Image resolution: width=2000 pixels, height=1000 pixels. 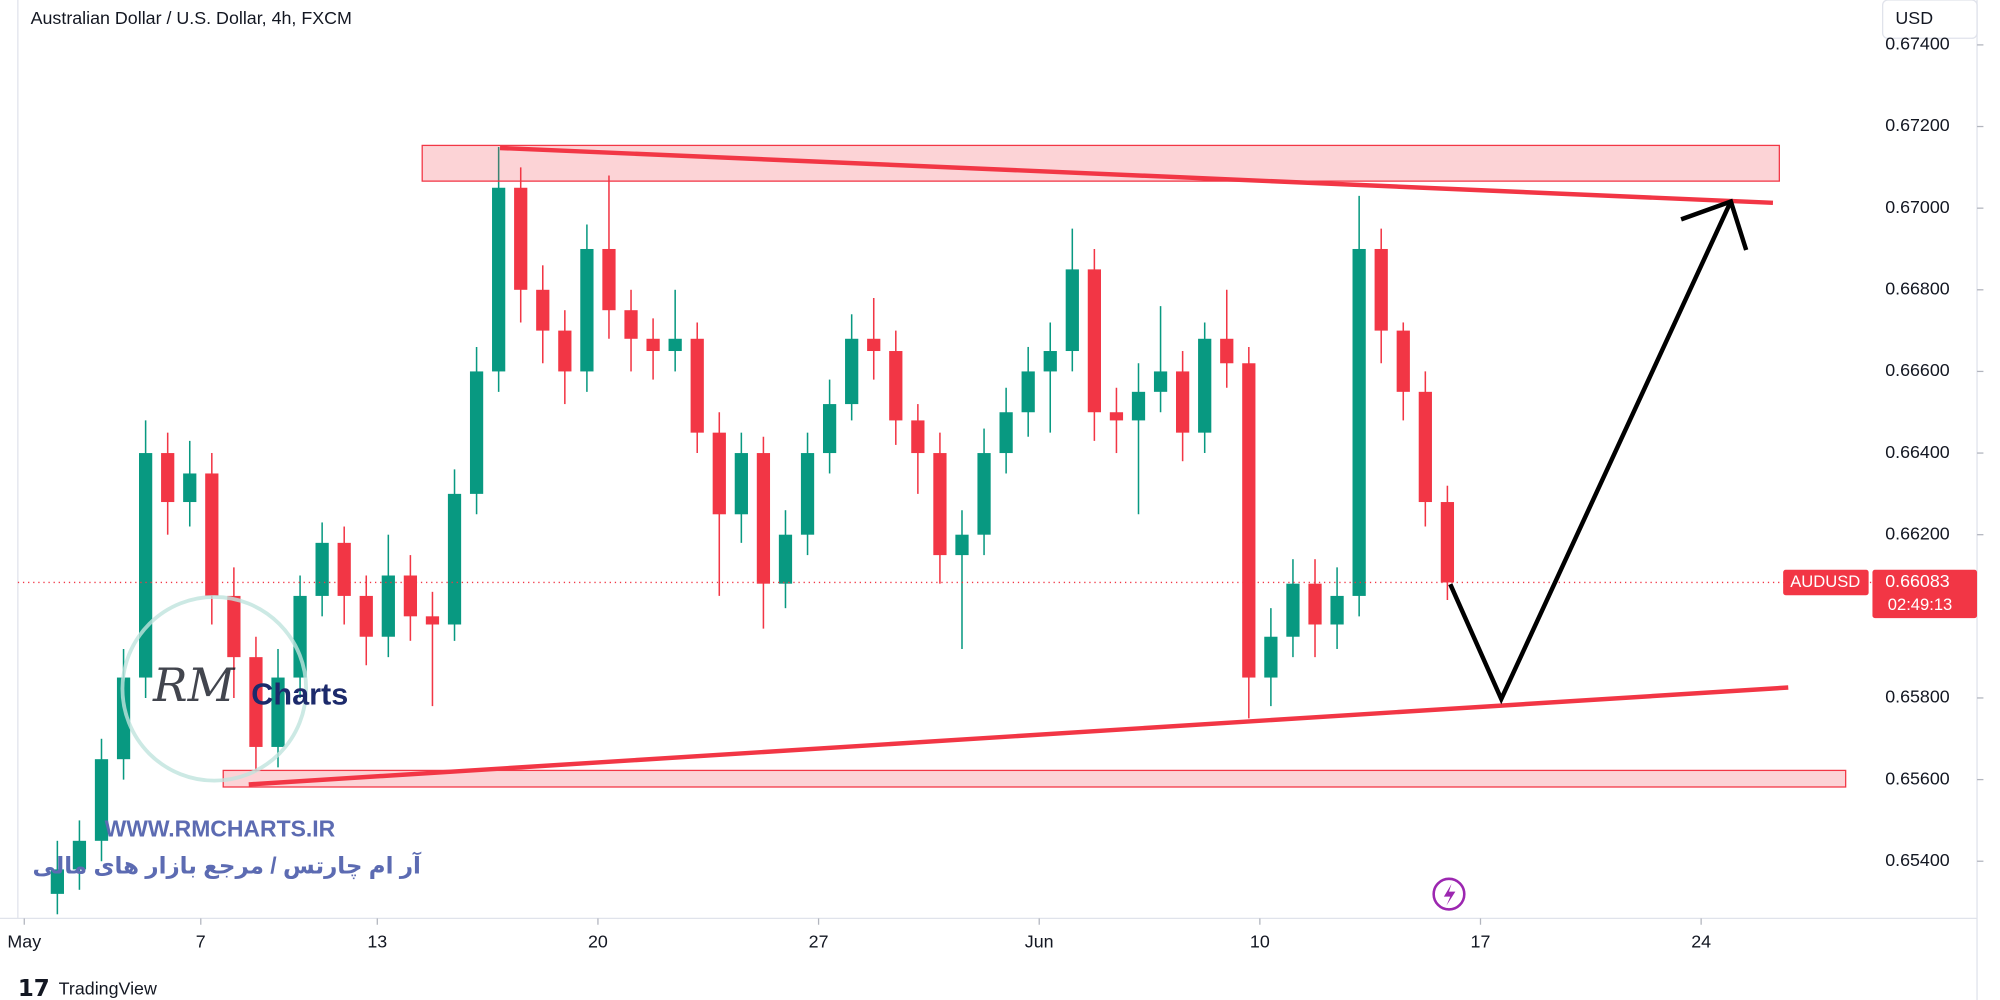 I want to click on symbol-tag, so click(x=1826, y=582).